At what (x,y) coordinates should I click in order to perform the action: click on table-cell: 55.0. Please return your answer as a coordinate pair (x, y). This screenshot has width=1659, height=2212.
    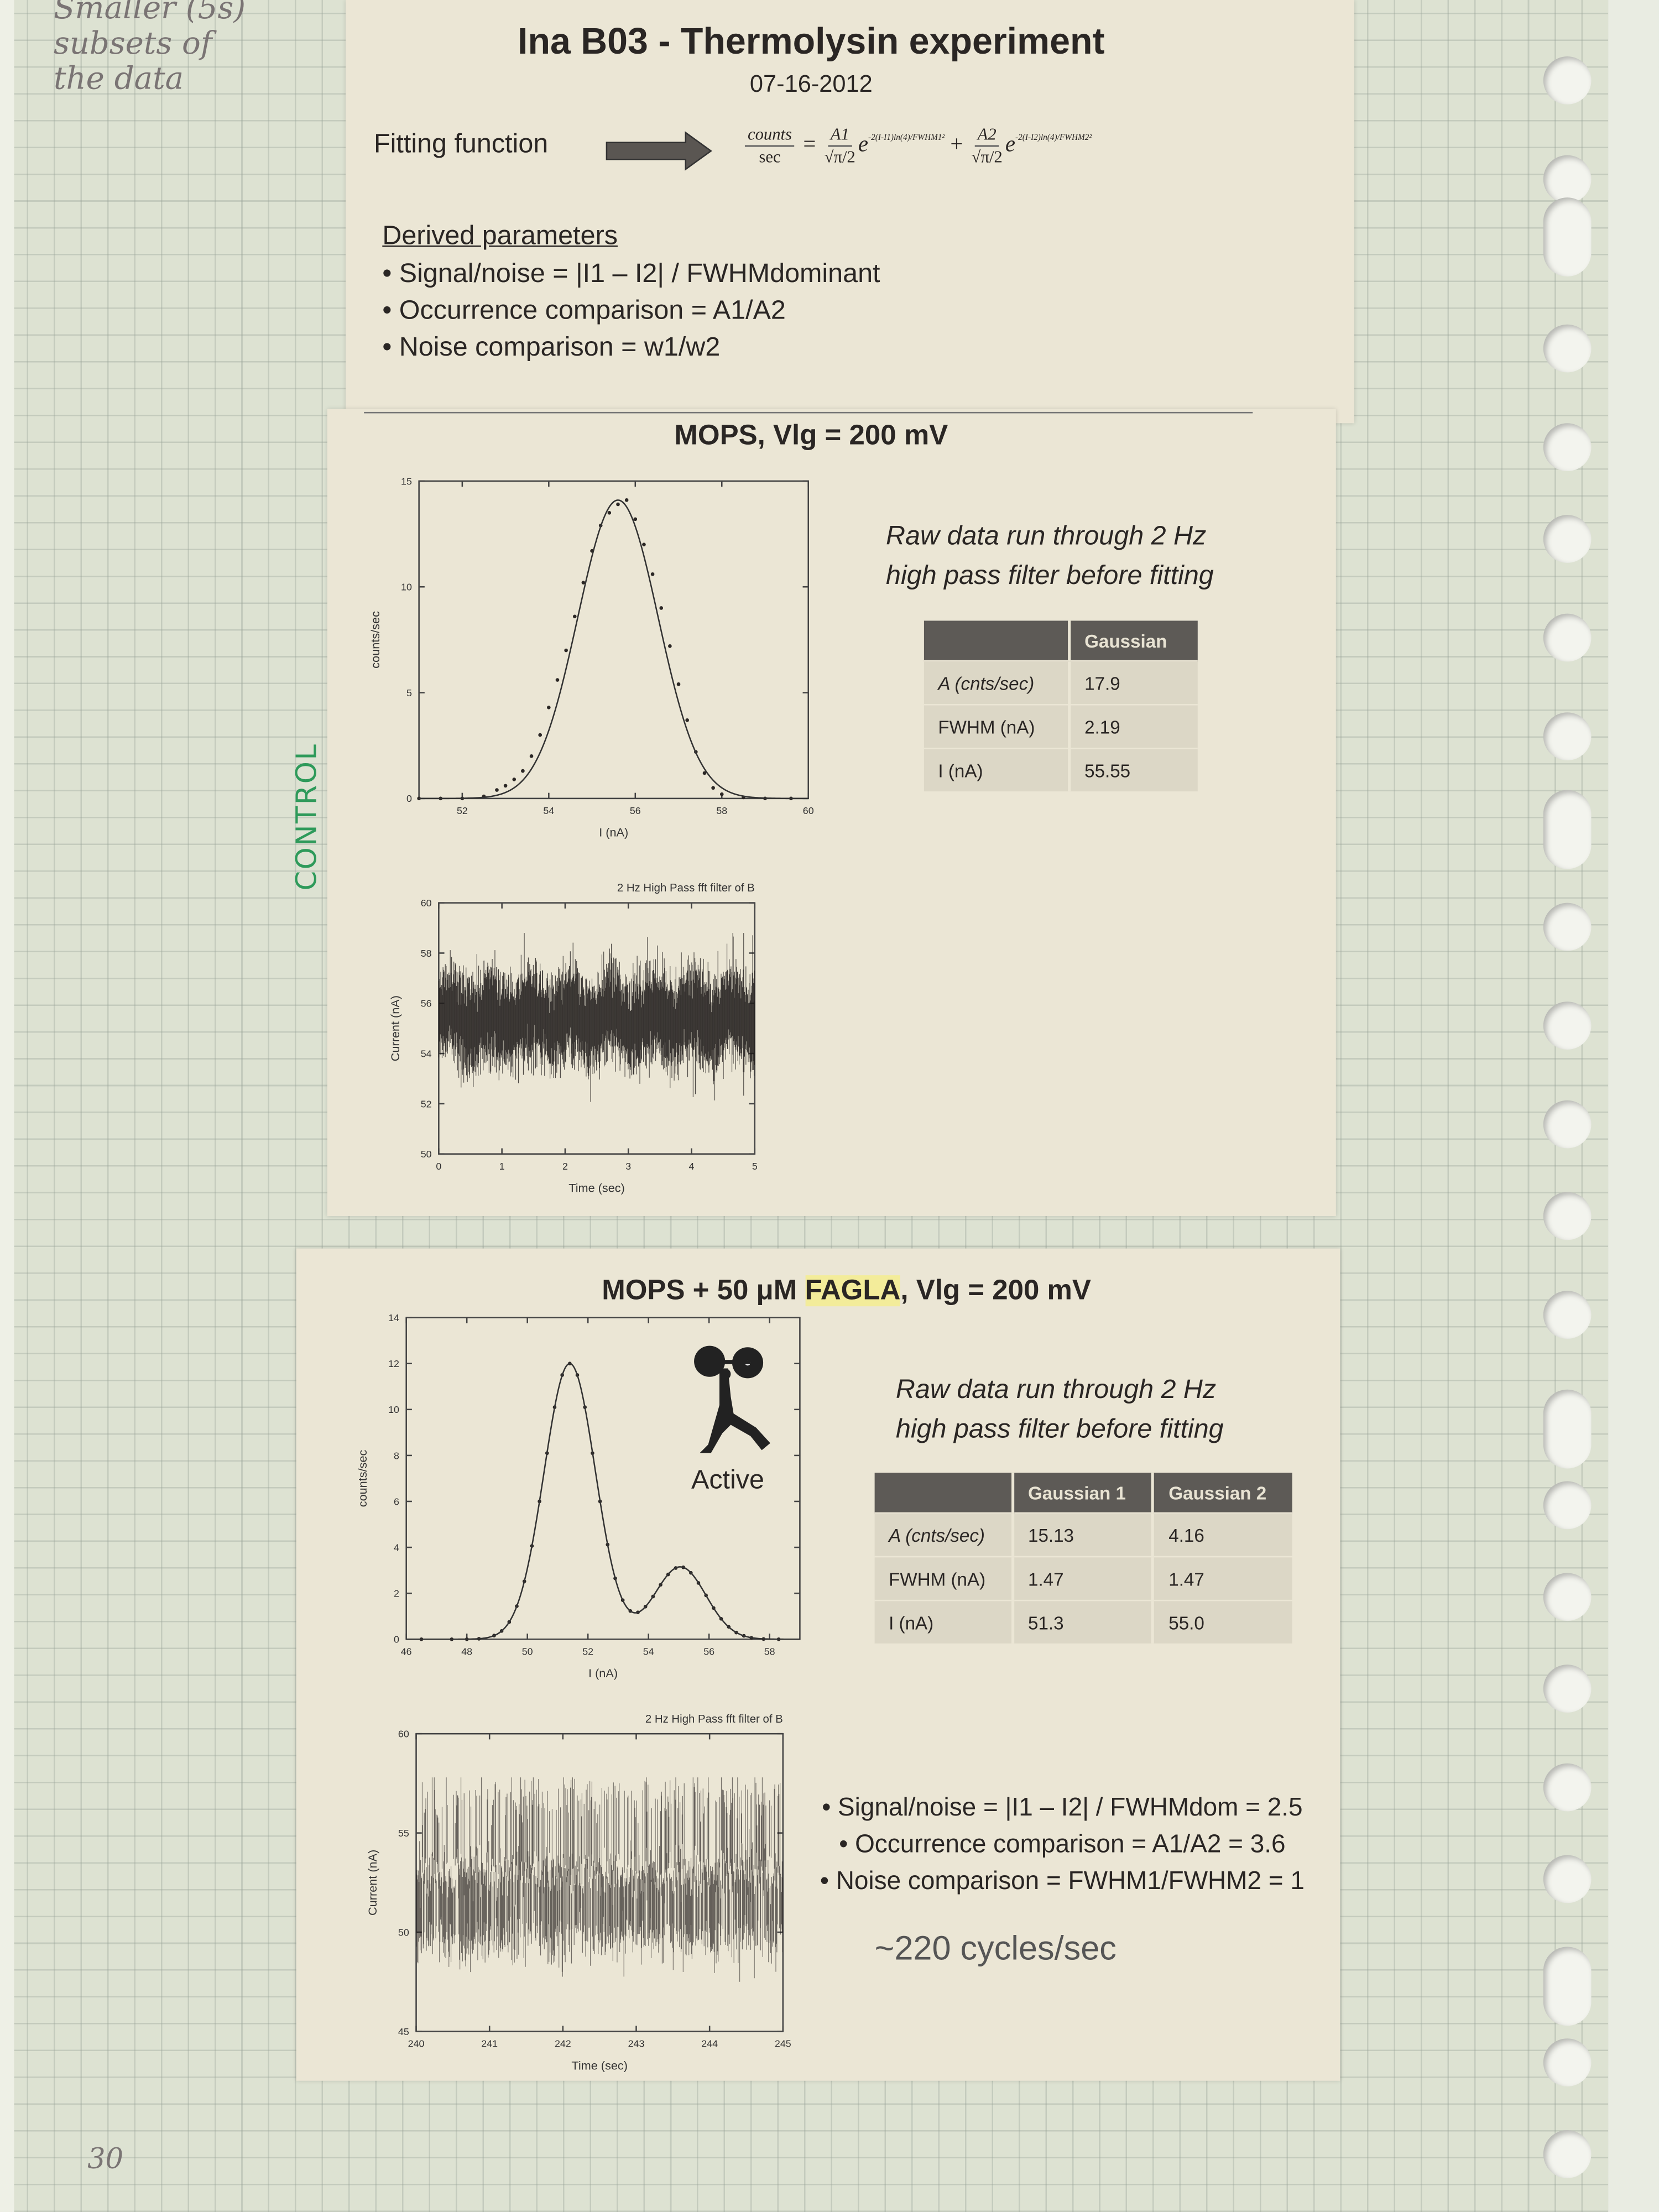
    Looking at the image, I should click on (1222, 1622).